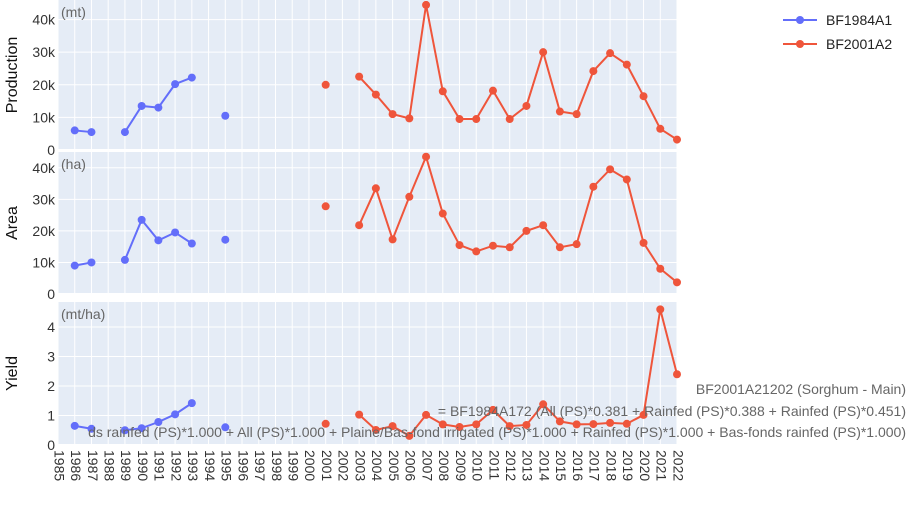 The width and height of the screenshot is (910, 520). Describe the element at coordinates (461, 465) in the screenshot. I see `x-tick-label: 2009` at that location.